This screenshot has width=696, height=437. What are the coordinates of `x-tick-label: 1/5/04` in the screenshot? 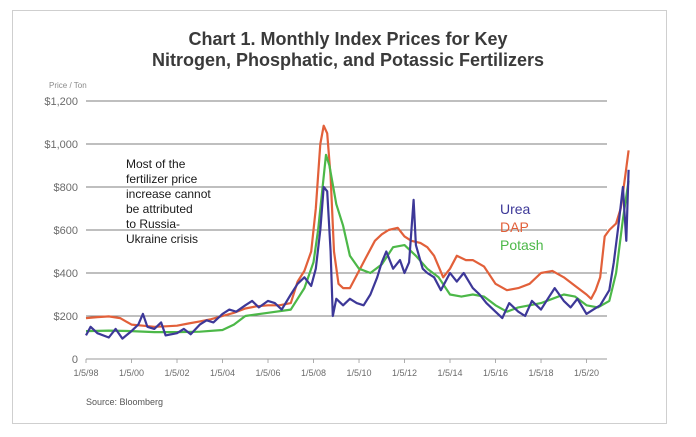 It's located at (222, 373).